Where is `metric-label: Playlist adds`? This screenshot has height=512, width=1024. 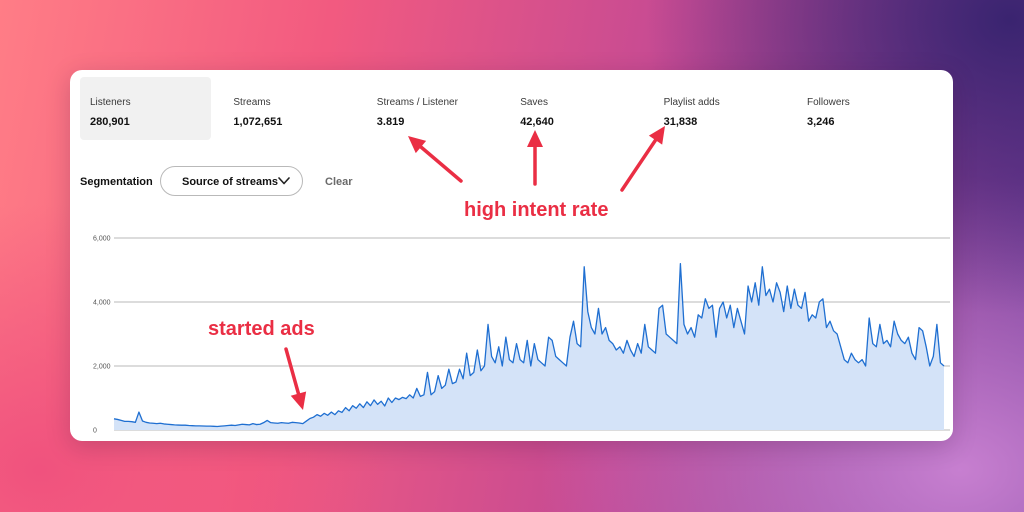
metric-label: Playlist adds is located at coordinates (691, 102).